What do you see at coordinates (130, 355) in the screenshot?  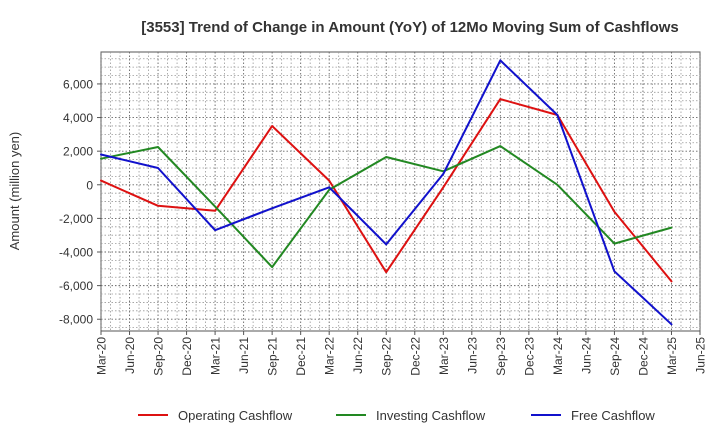 I see `x-tick-label: Jun-20` at bounding box center [130, 355].